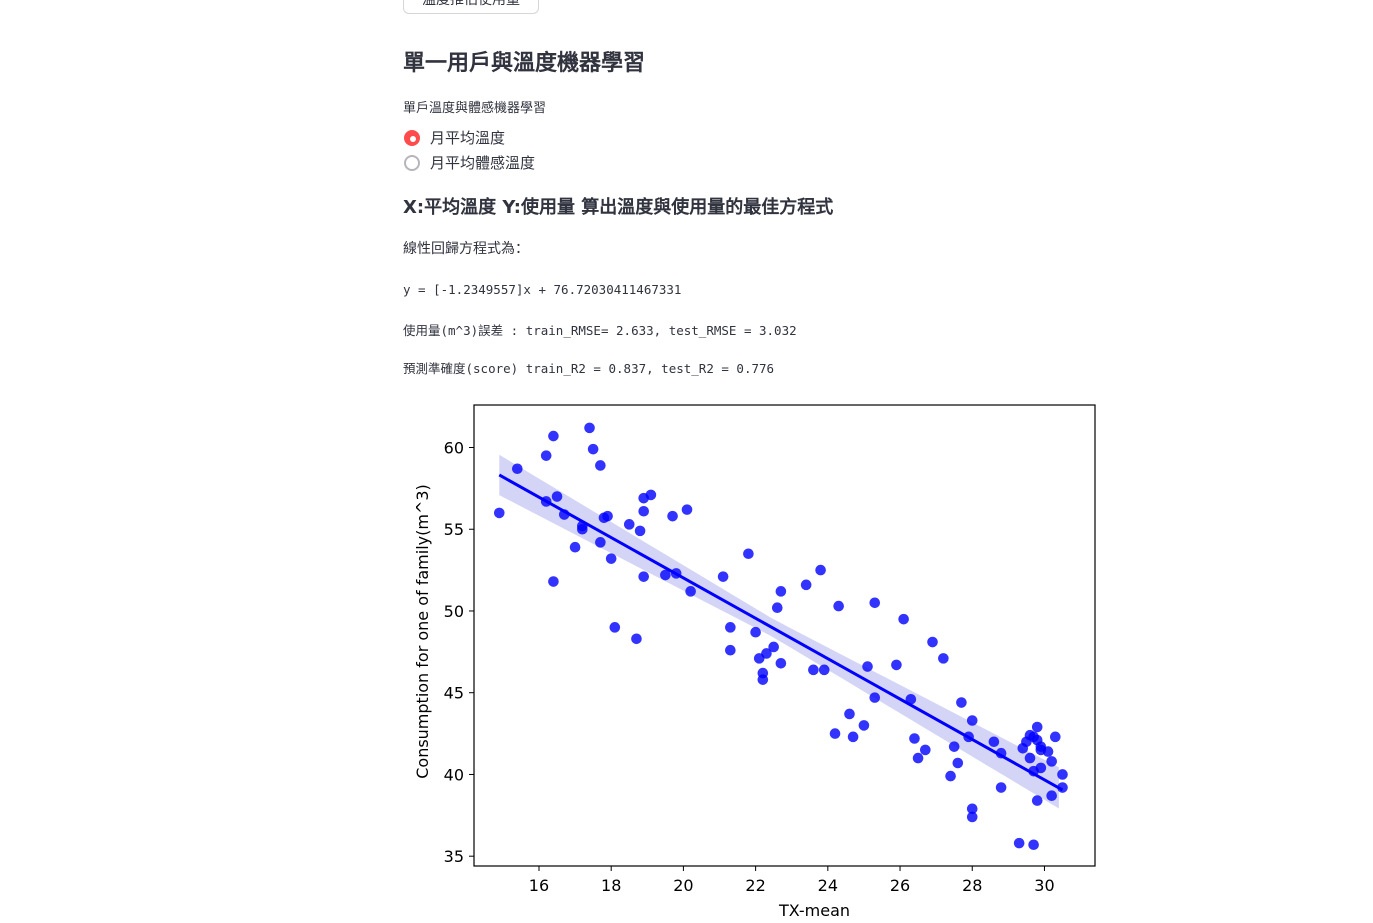 The image size is (1373, 923). What do you see at coordinates (618, 207) in the screenshot?
I see `section-subtitle: X:平均溫度 Y:使用量 算出溫度與使用量的最佳方程式` at bounding box center [618, 207].